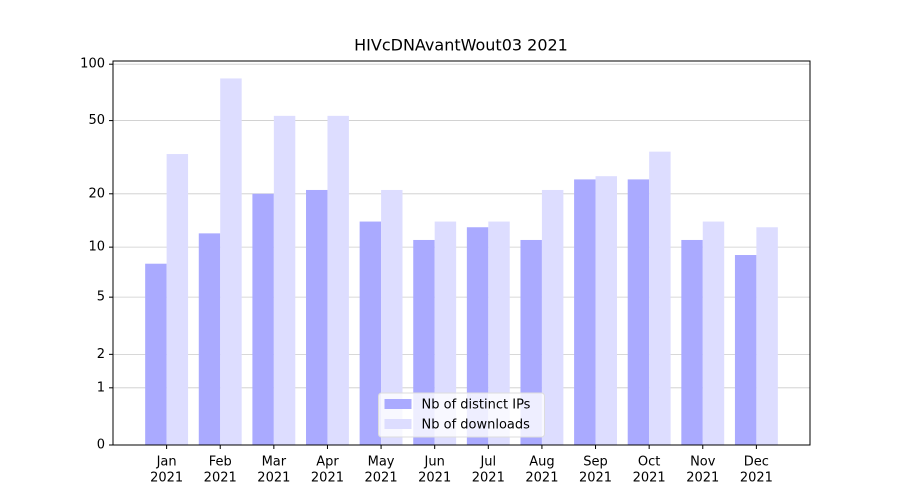  What do you see at coordinates (649, 462) in the screenshot?
I see `x-tick-label: Oct` at bounding box center [649, 462].